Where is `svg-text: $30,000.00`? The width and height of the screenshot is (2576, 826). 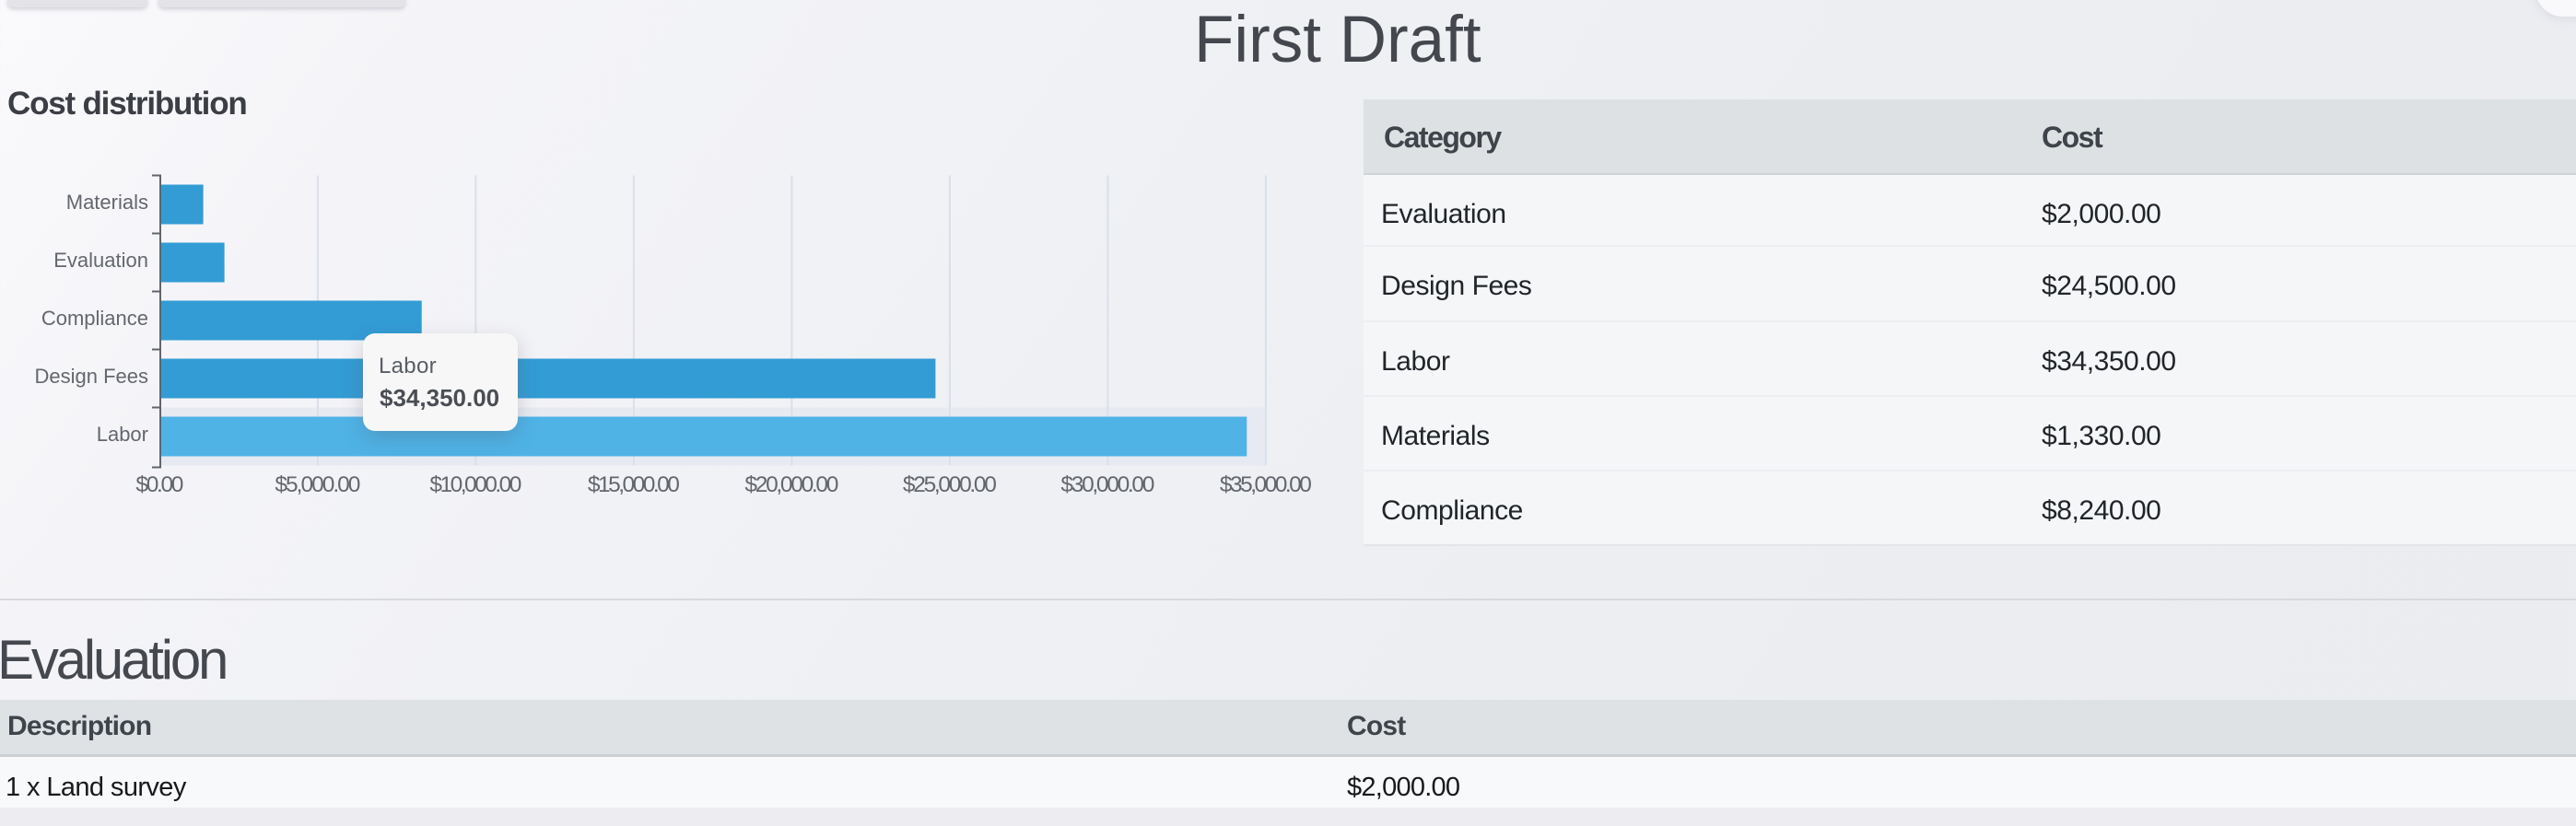
svg-text: $30,000.00 is located at coordinates (1107, 484).